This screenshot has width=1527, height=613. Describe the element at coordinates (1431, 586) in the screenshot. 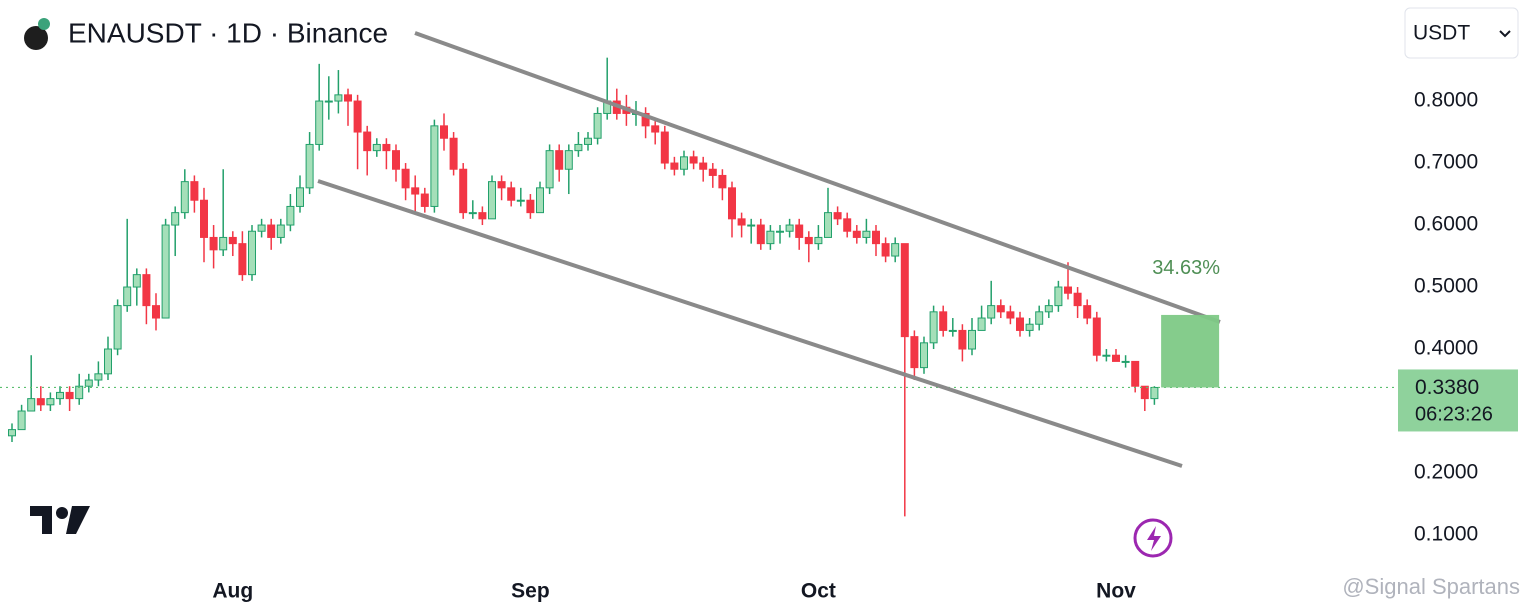

I see `watermark: @Signal Spartans` at that location.